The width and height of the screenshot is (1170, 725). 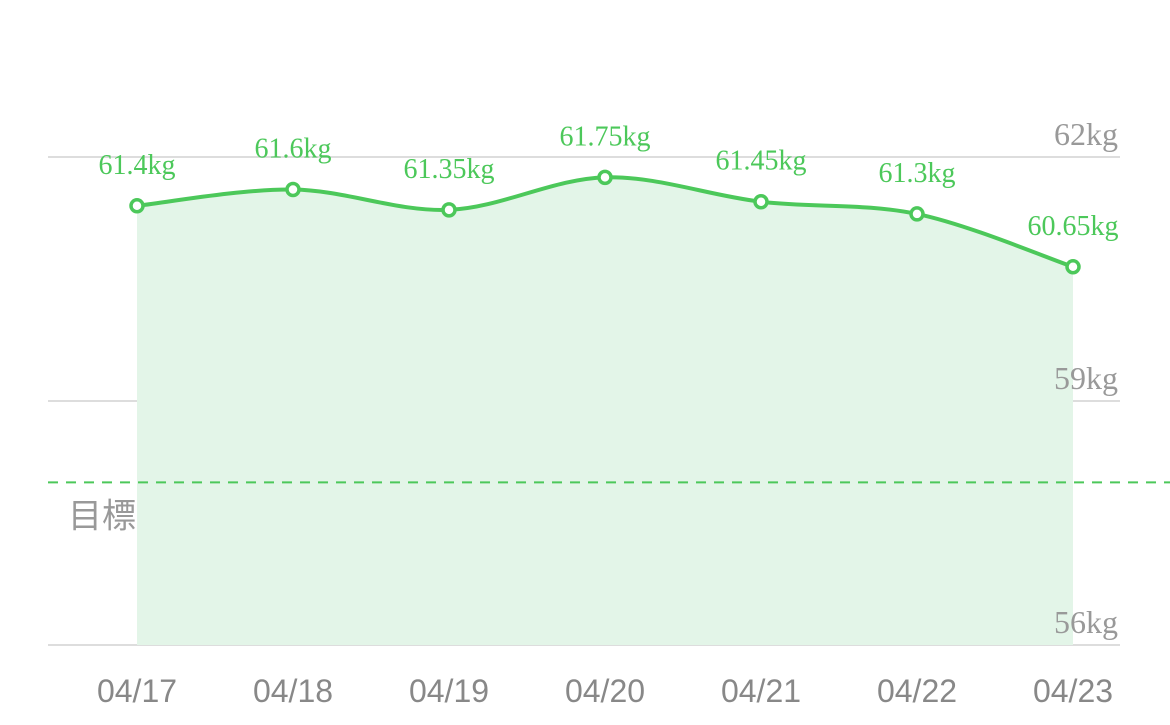 What do you see at coordinates (102, 516) in the screenshot?
I see `target-label: 目標` at bounding box center [102, 516].